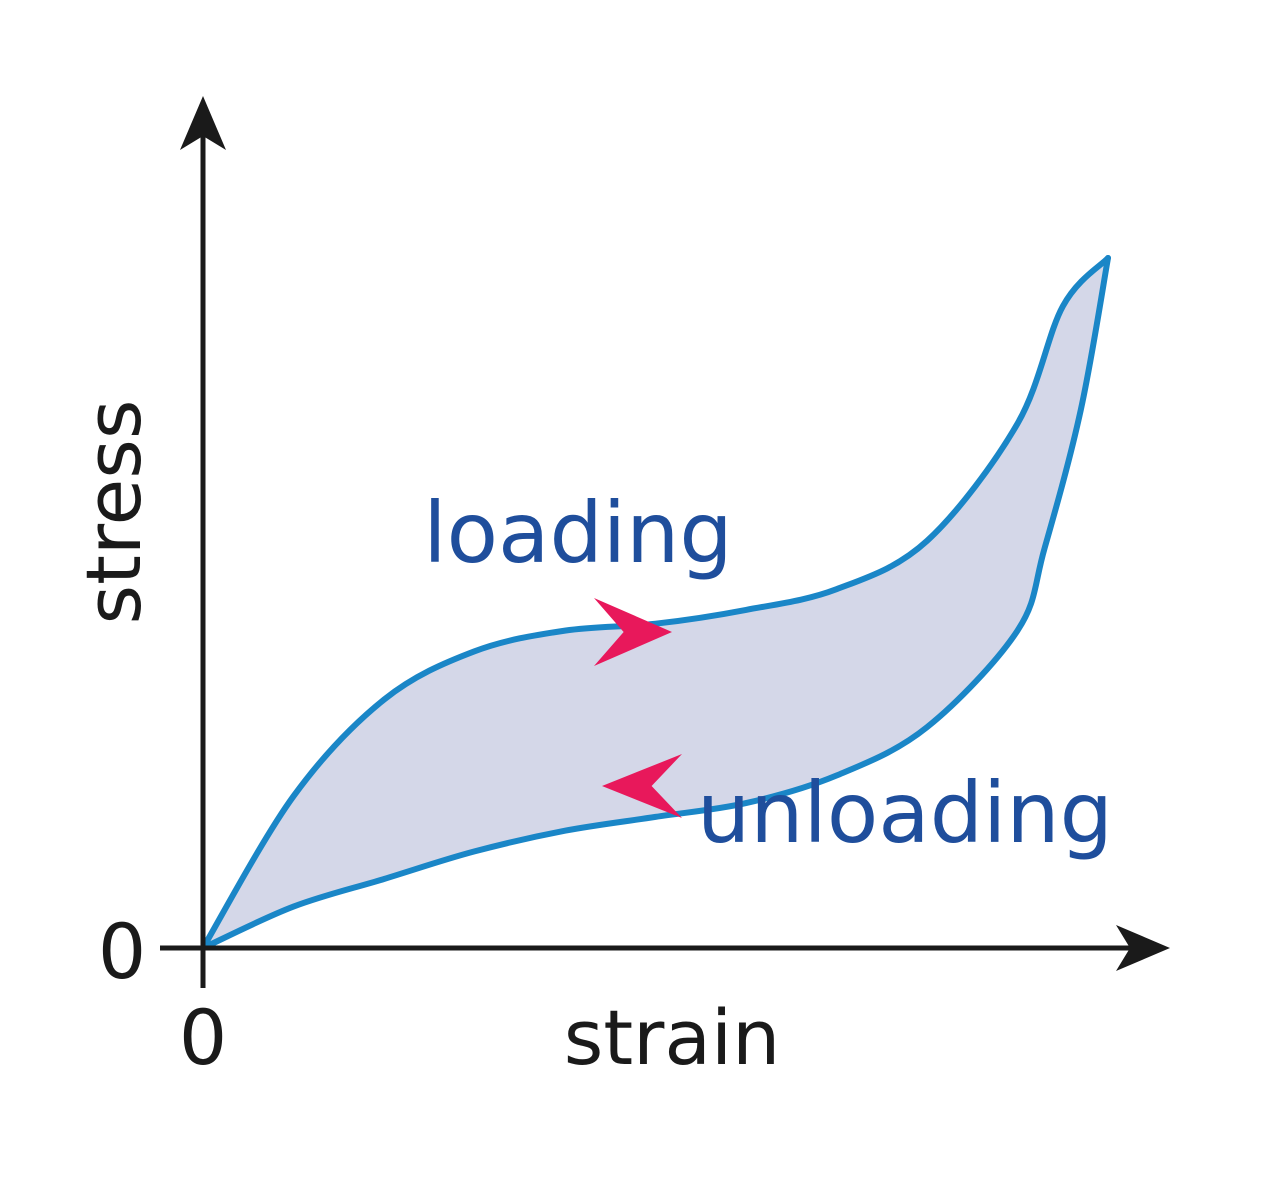  What do you see at coordinates (113, 512) in the screenshot?
I see `y-axis-label: stress` at bounding box center [113, 512].